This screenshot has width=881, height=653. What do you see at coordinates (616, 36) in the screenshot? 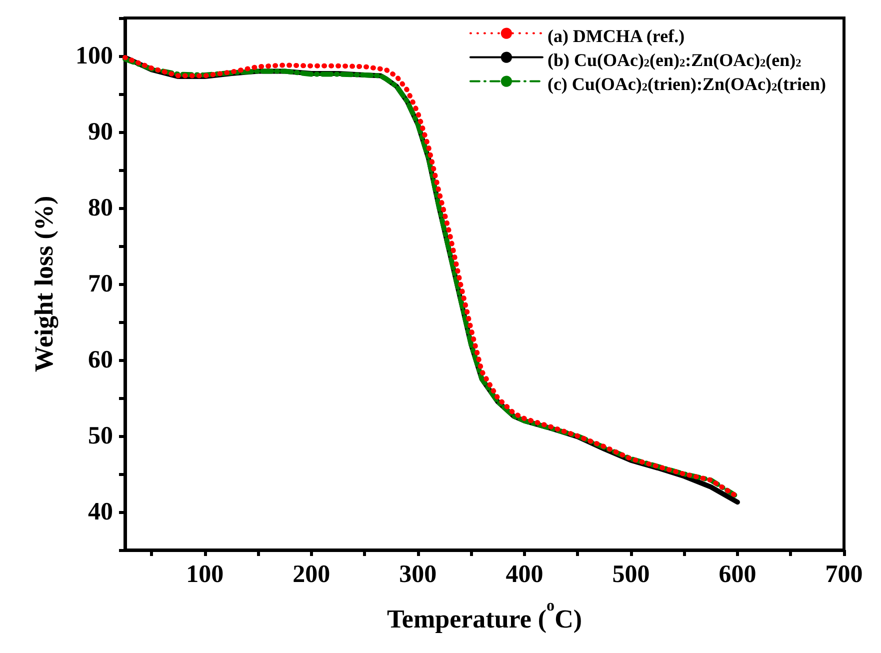
I see `legend-label: (a) DMCHA (ref.)` at bounding box center [616, 36].